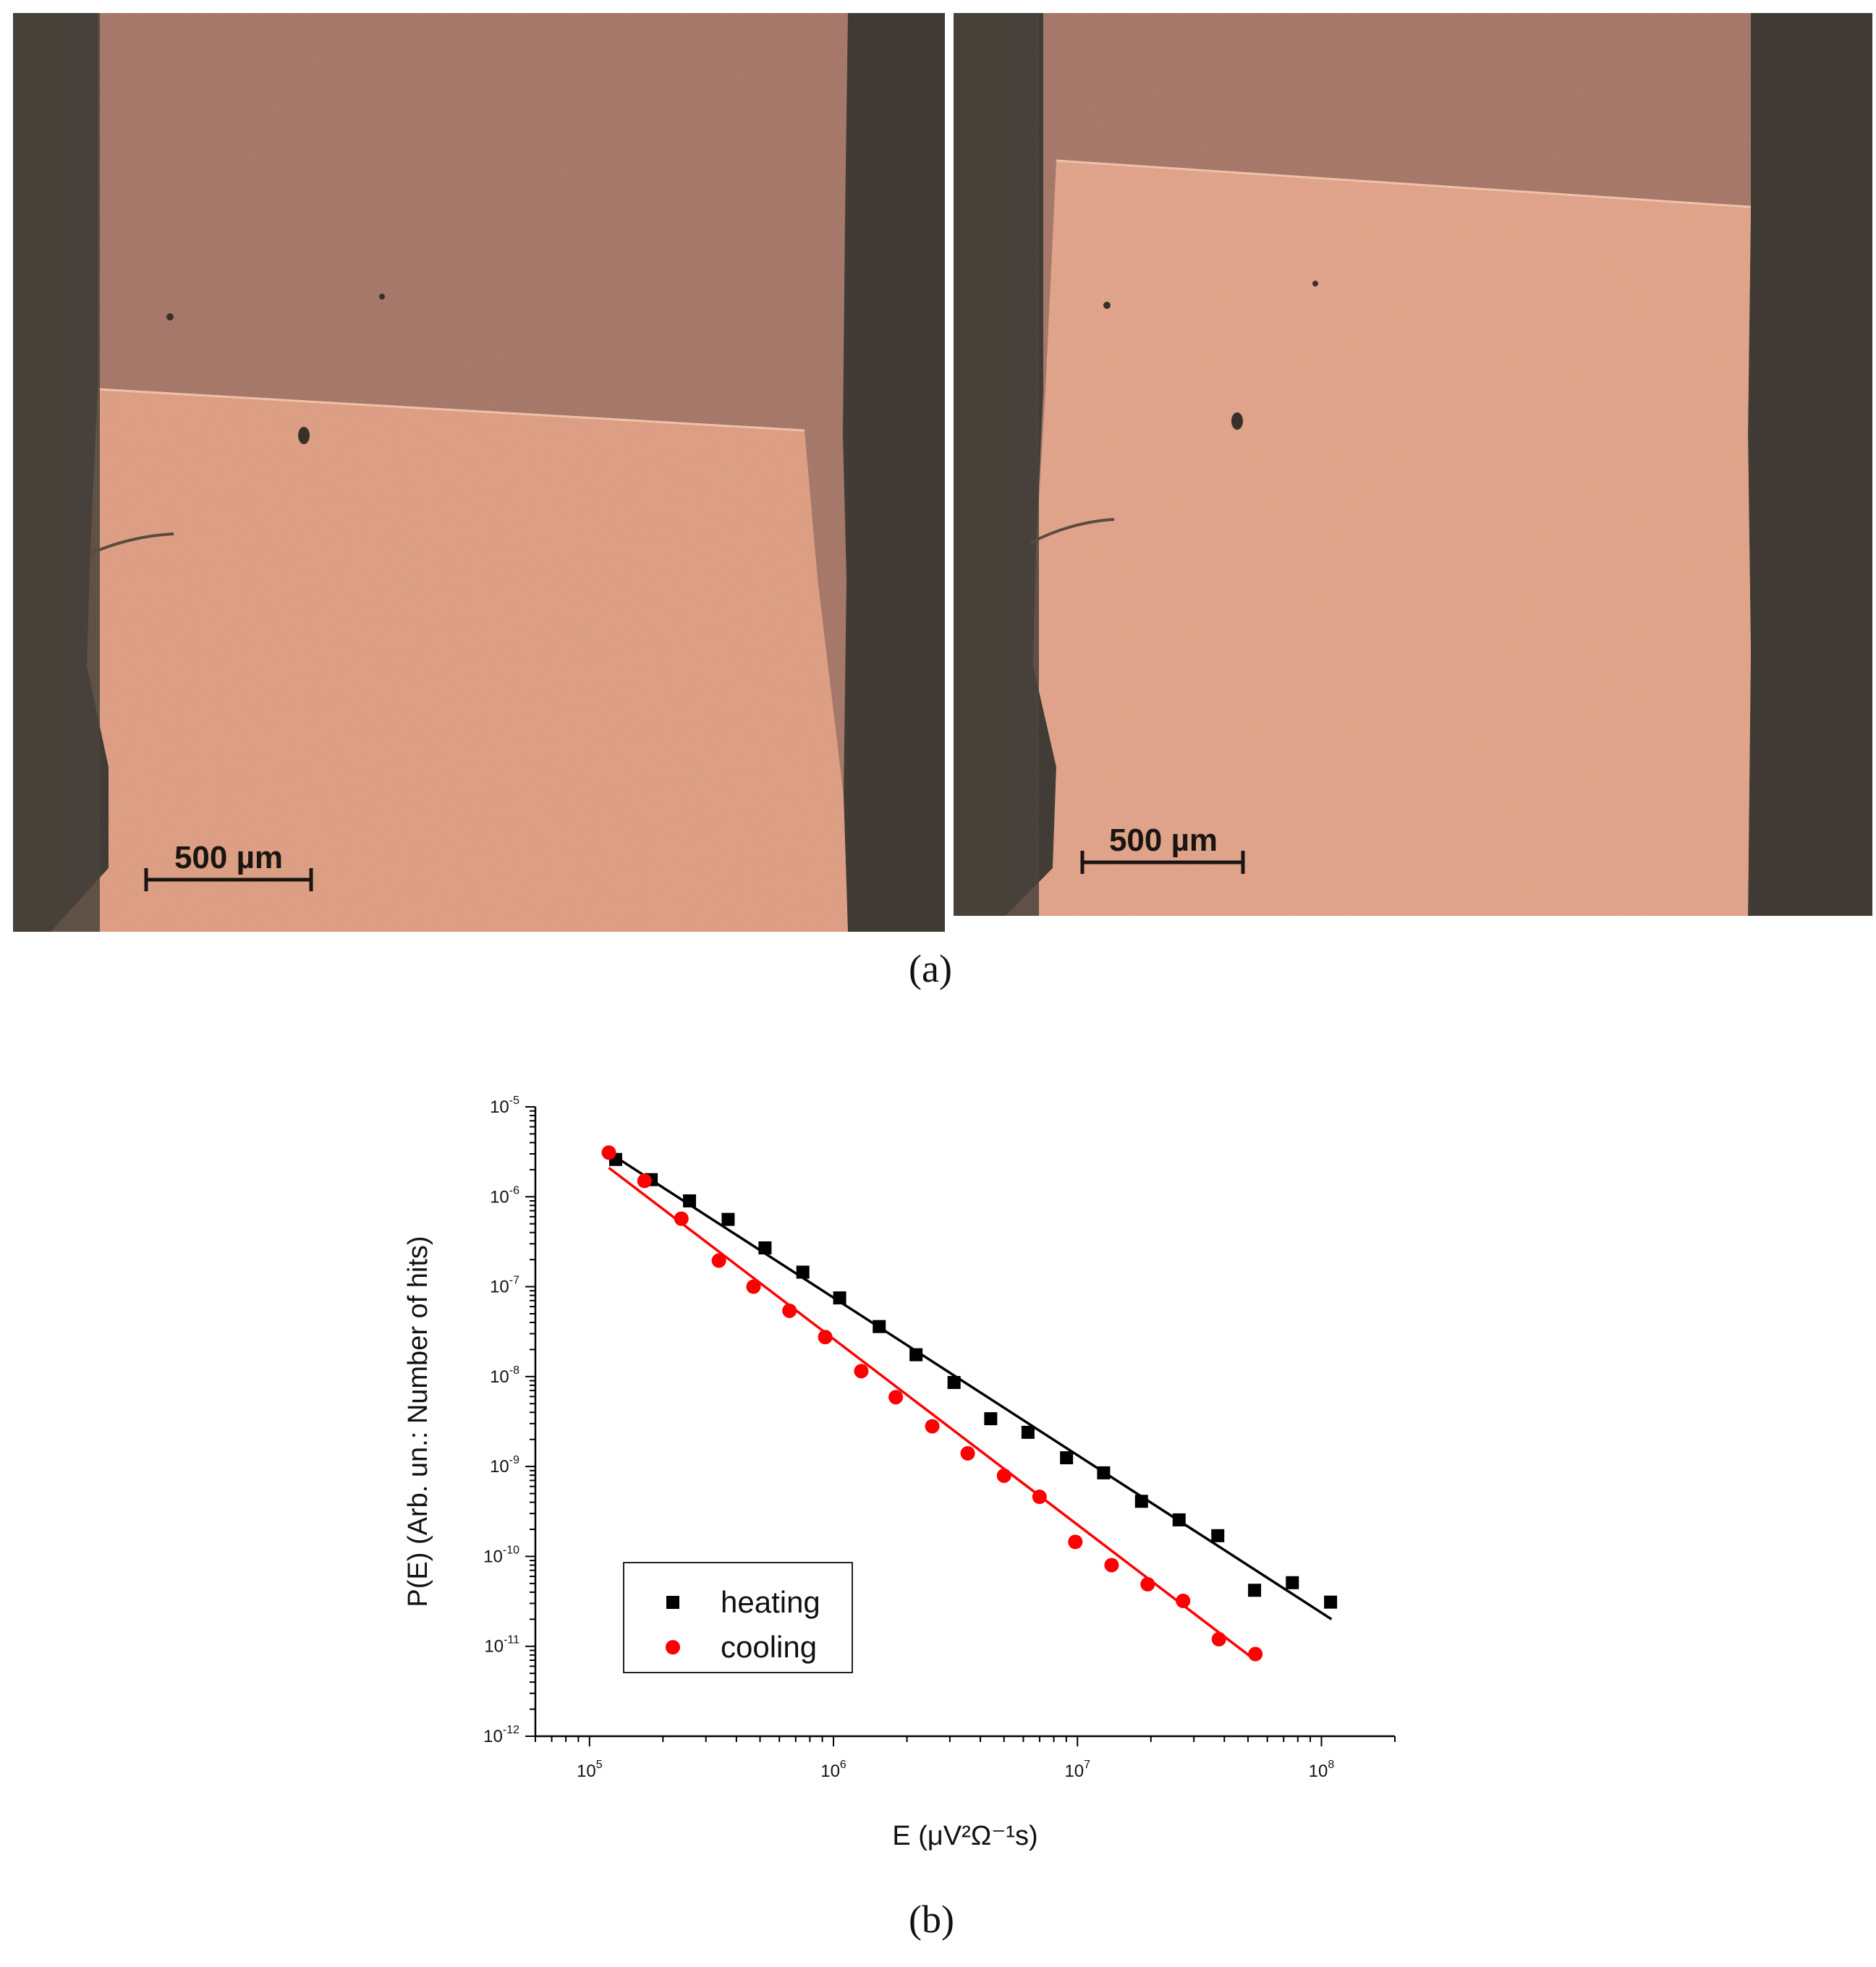 The image size is (1876, 1967). Describe the element at coordinates (501, 1555) in the screenshot. I see `y-tick-label: 10⁻¹⁰` at that location.